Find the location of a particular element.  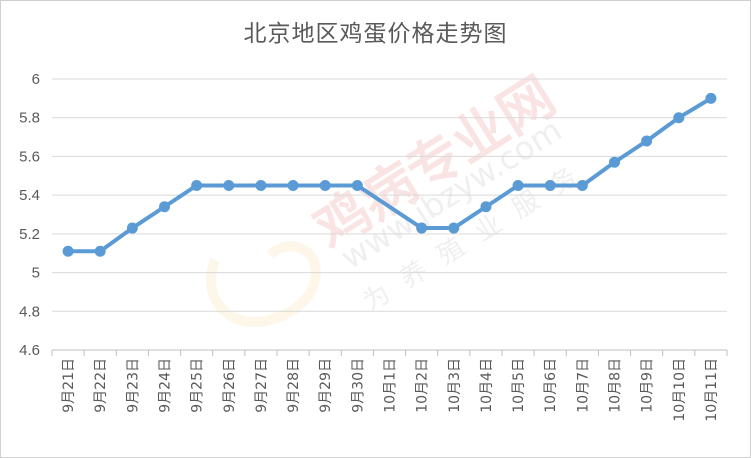

y-tick-label: 4.8 is located at coordinates (29, 311).